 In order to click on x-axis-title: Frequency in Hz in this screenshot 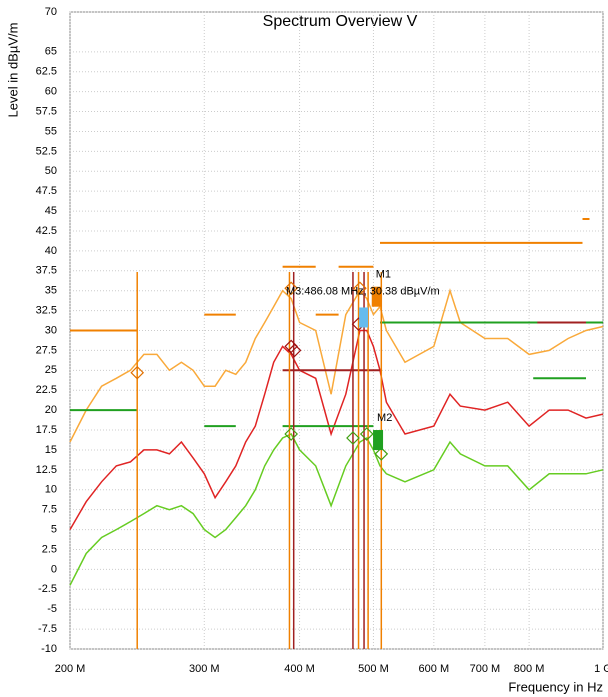, I will do `click(555, 686)`.